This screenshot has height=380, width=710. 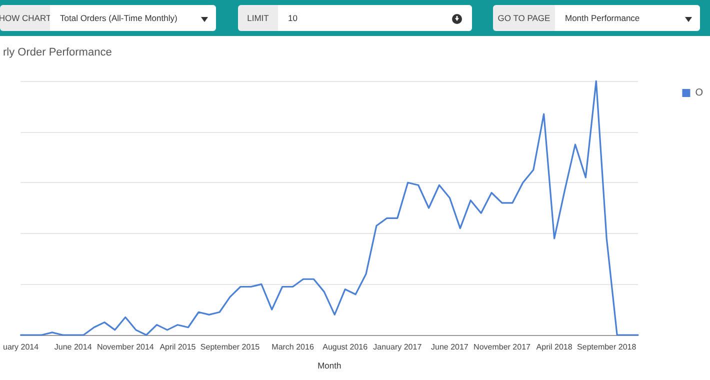 I want to click on x-axis-title: Month, so click(x=330, y=365).